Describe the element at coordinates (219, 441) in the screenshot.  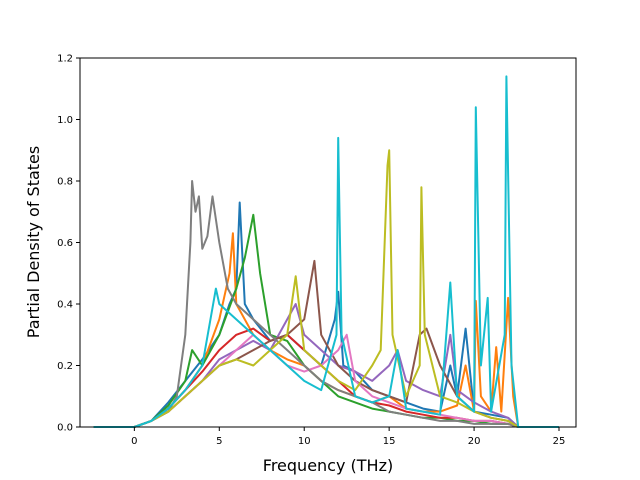
I see `x-tick-label: 5` at that location.